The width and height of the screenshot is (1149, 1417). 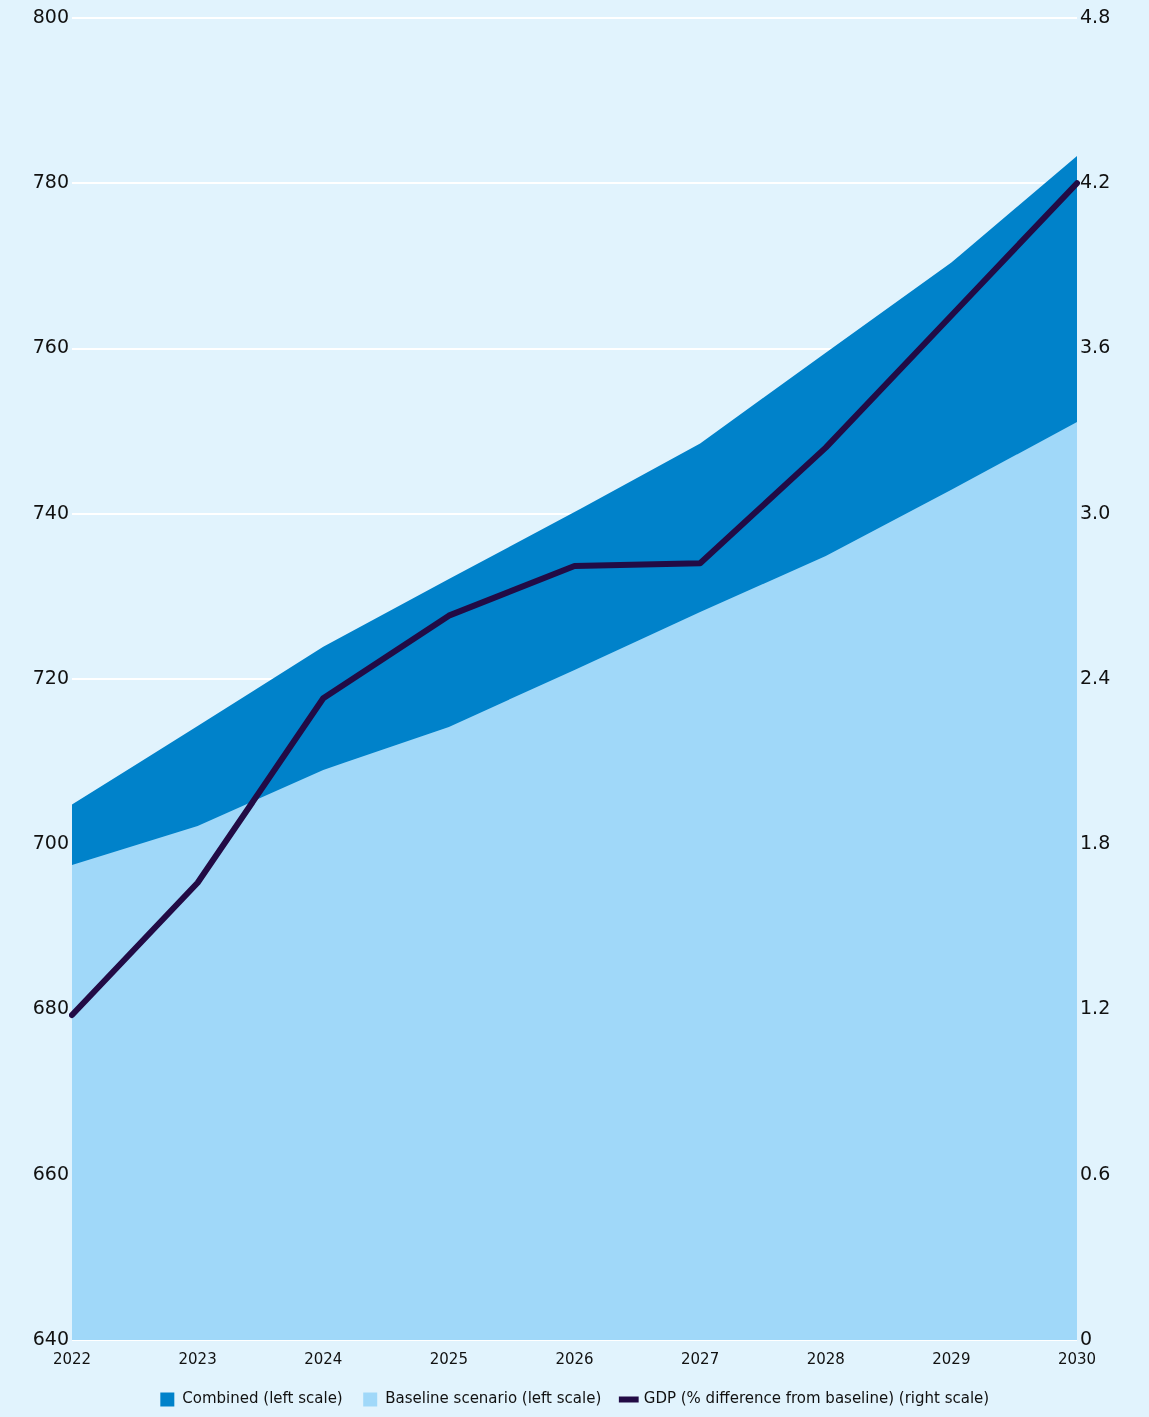 What do you see at coordinates (50, 181) in the screenshot?
I see `y-tick-label: 780` at bounding box center [50, 181].